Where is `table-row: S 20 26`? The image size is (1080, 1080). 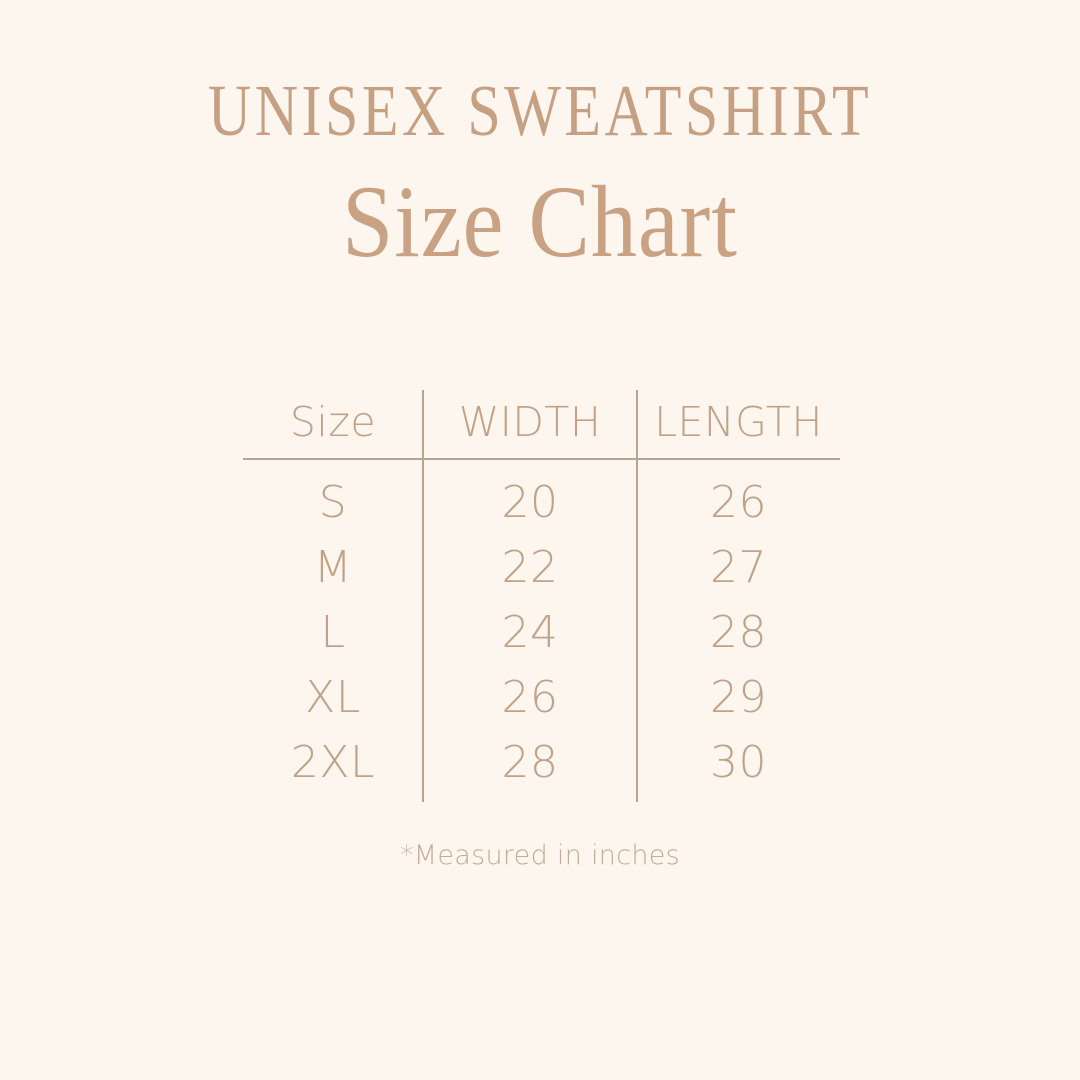 table-row: S 20 26 is located at coordinates (541, 496).